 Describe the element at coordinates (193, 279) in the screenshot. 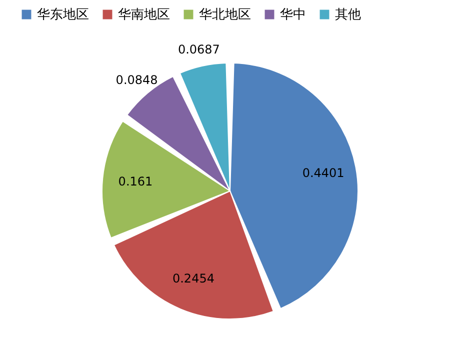

I see `data-label: 0.2454` at that location.